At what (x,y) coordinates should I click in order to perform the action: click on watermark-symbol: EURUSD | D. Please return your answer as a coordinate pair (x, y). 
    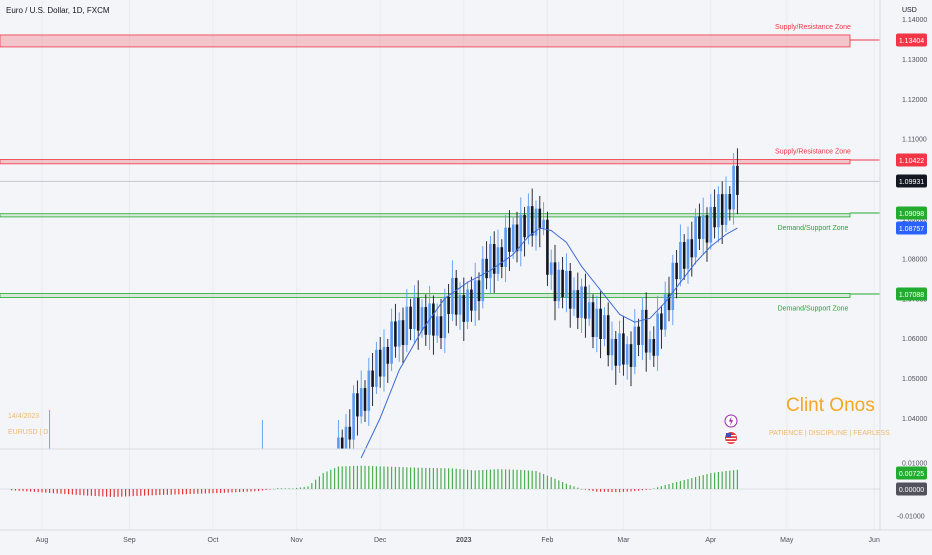
    Looking at the image, I should click on (28, 432).